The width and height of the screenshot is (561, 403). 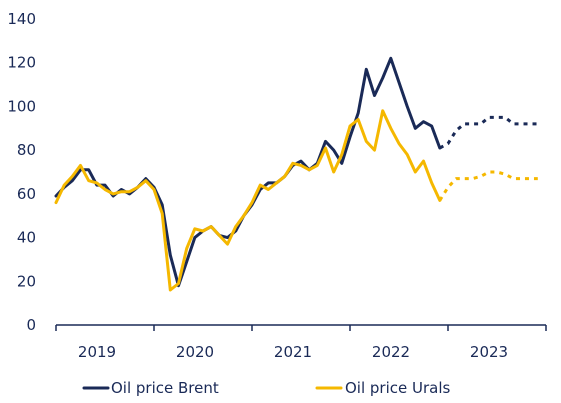 What do you see at coordinates (488, 186) in the screenshot?
I see `series-line-urals-forecast` at bounding box center [488, 186].